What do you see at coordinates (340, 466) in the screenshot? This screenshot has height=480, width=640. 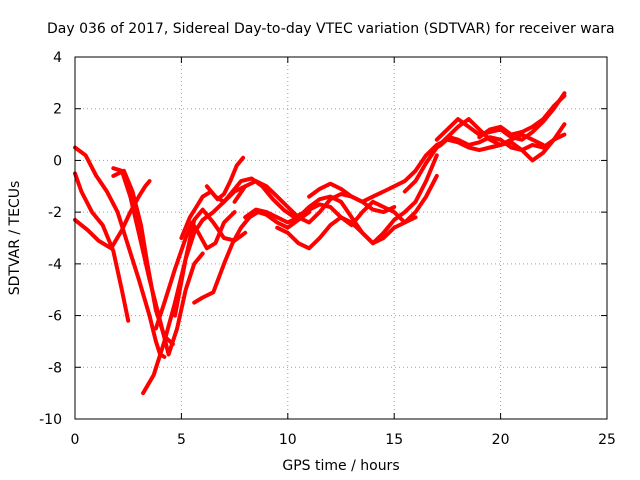 I see `x-axis-label: GPS time / hours` at bounding box center [340, 466].